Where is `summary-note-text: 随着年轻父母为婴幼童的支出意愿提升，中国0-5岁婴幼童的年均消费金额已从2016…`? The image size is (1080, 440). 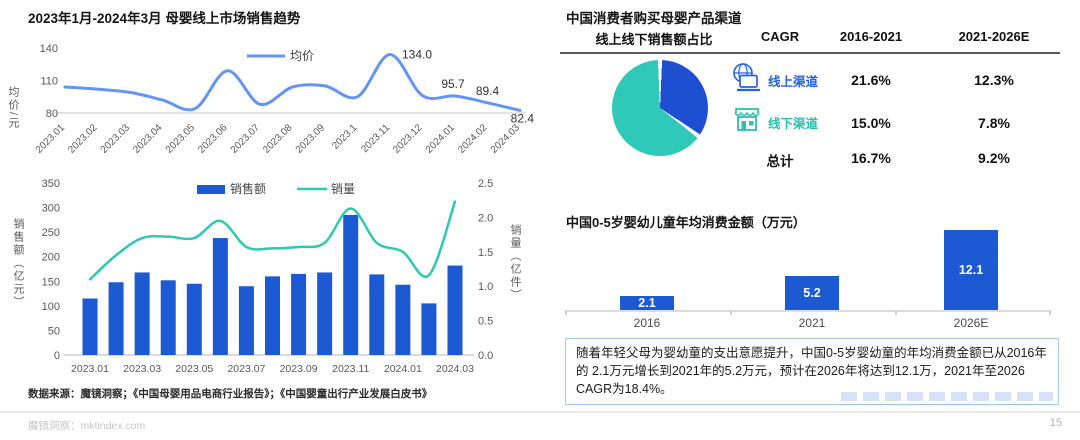 summary-note-text: 随着年轻父母为婴幼童的支出意愿提升，中国0-5岁婴幼童的年均消费金额已从2016… is located at coordinates (811, 371).